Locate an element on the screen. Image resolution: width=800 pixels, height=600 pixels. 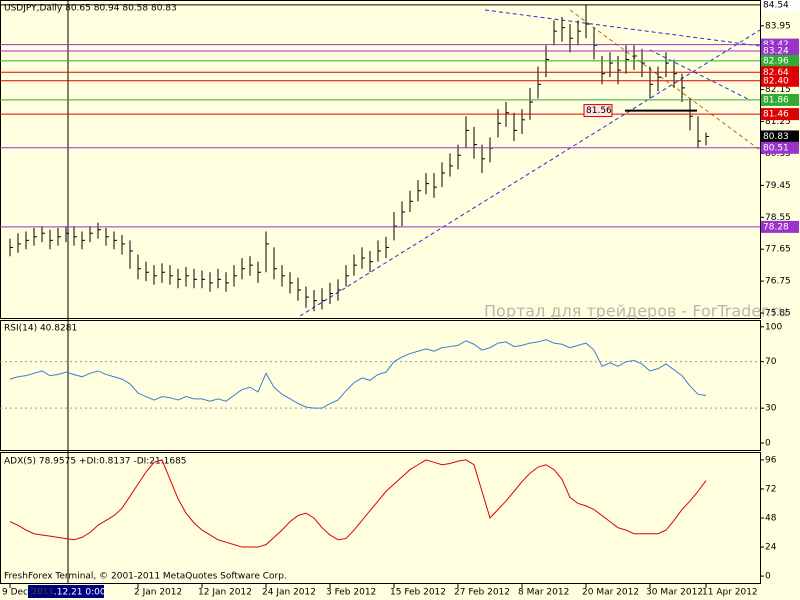
y-tick-label: 80.35 is located at coordinates (778, 154).